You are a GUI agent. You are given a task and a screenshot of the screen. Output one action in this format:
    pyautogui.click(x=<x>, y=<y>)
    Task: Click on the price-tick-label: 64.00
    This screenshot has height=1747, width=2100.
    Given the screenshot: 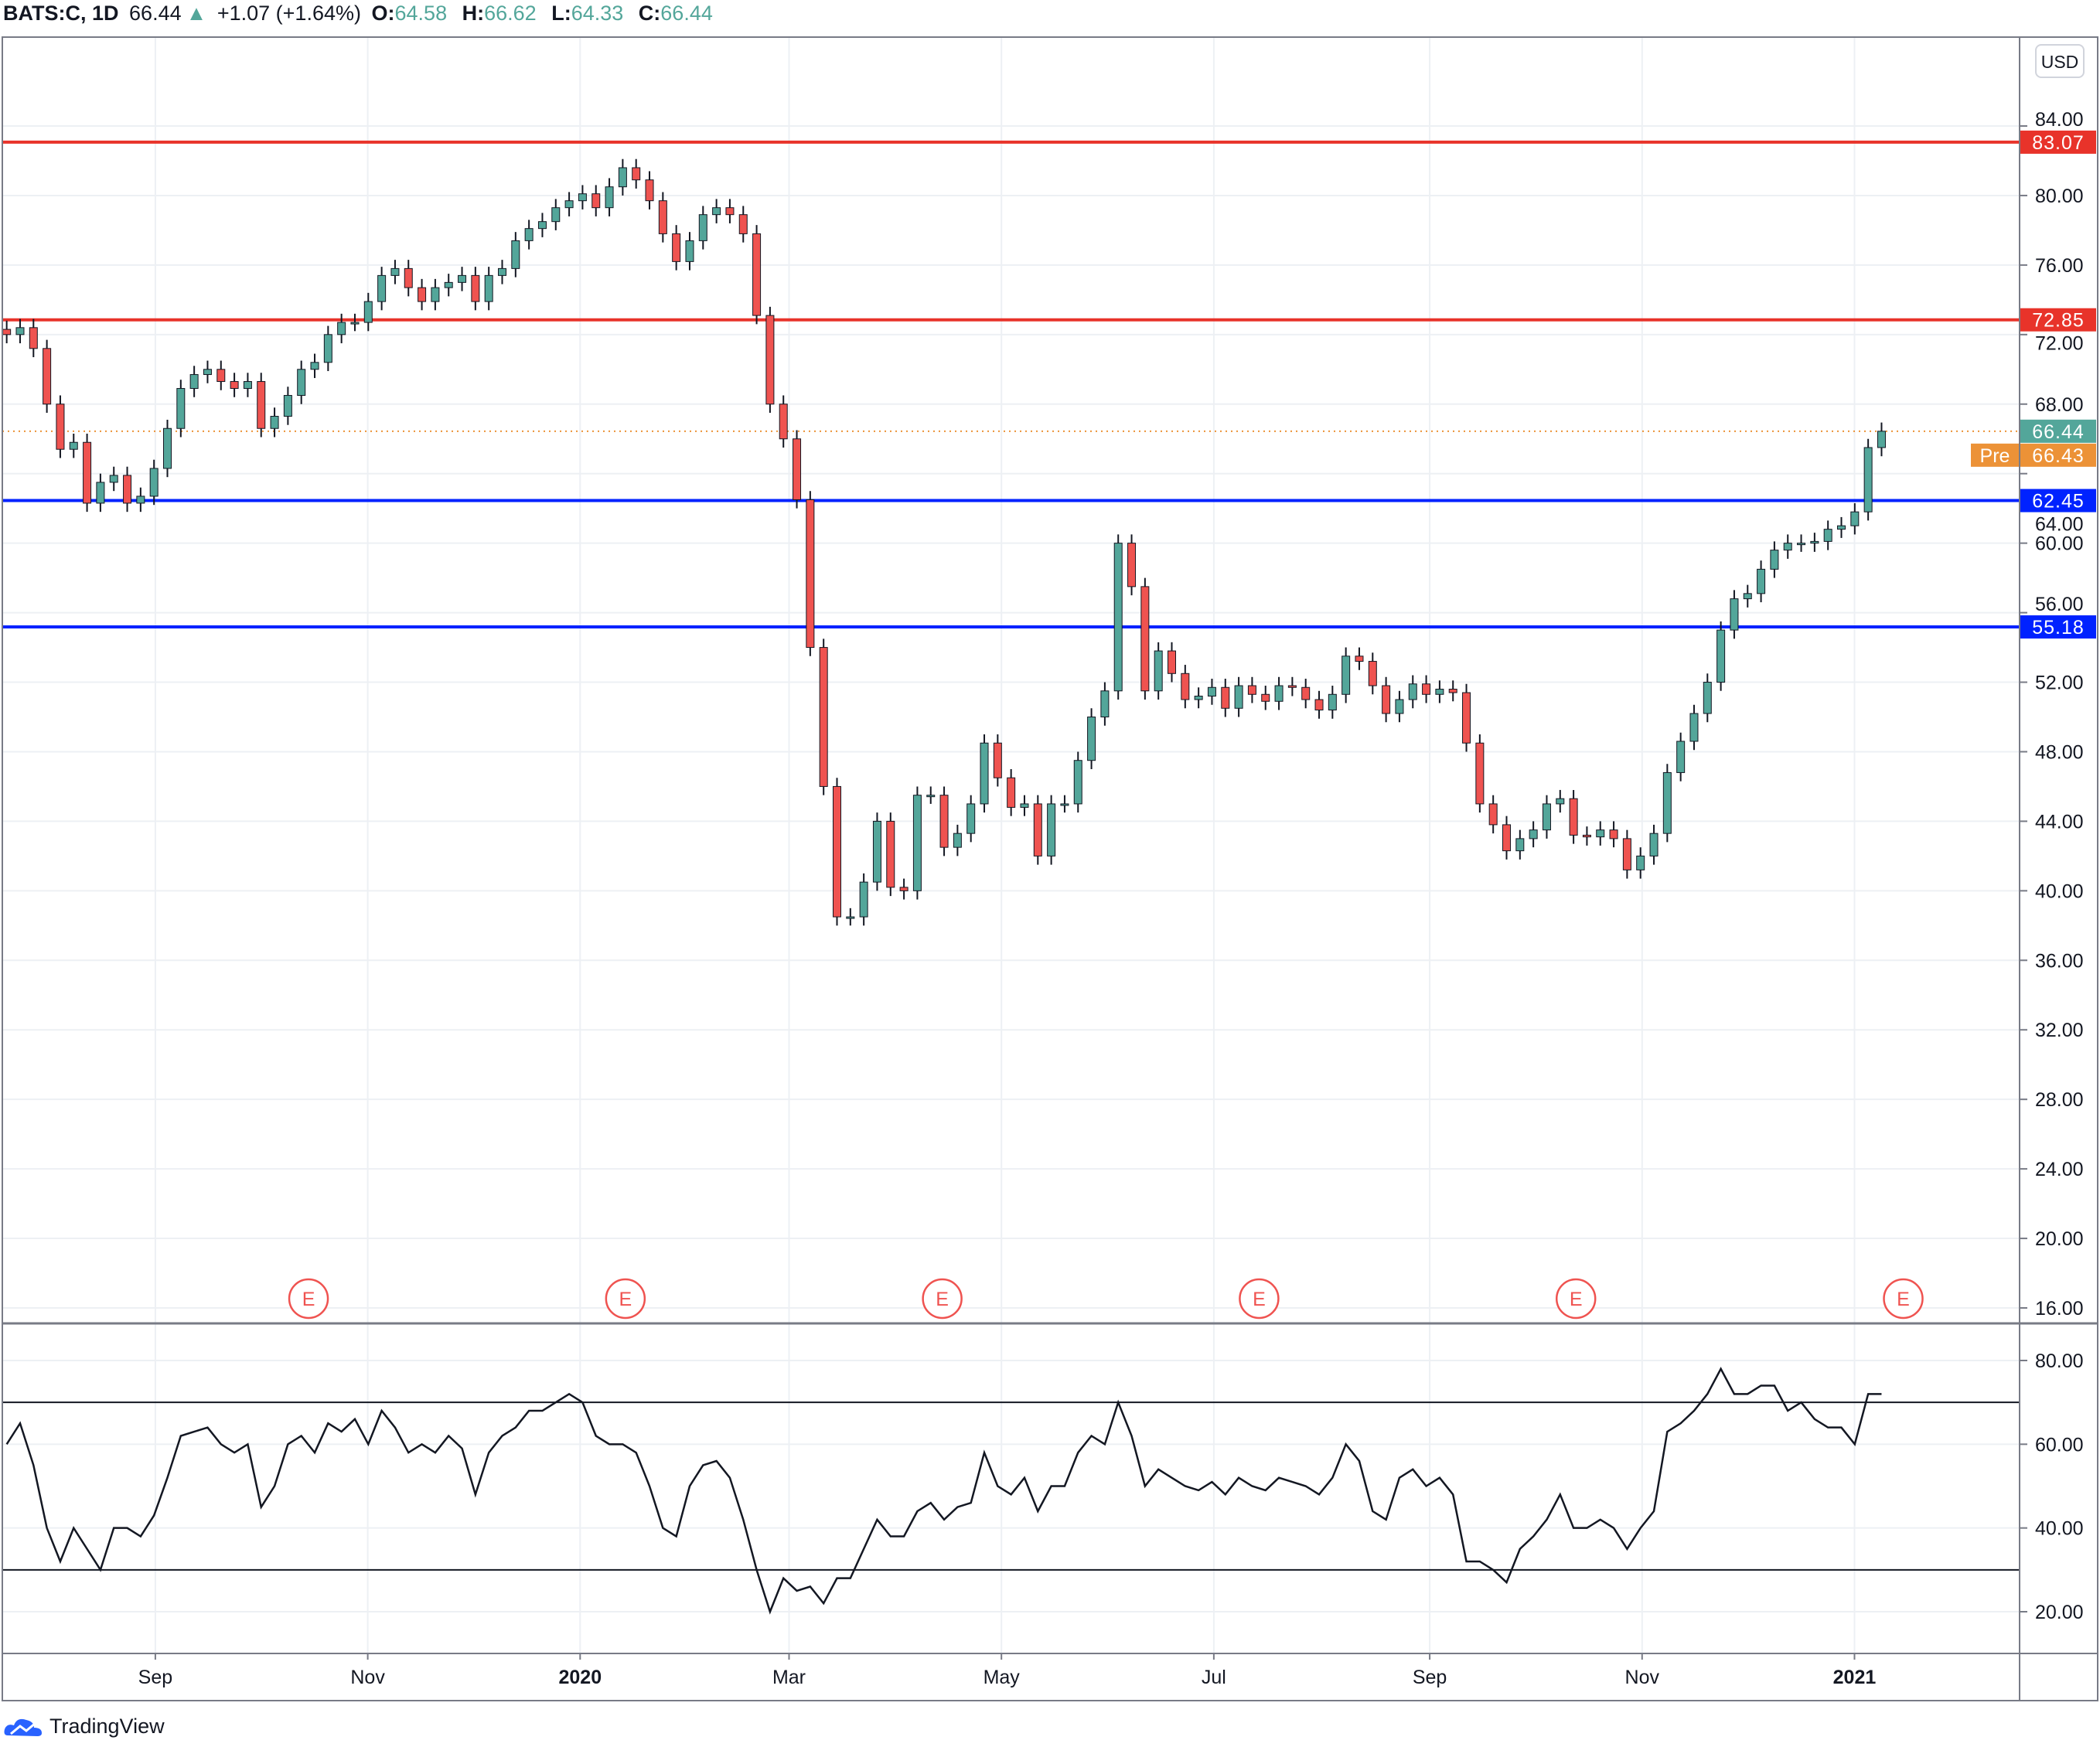 What is the action you would take?
    pyautogui.click(x=2059, y=525)
    